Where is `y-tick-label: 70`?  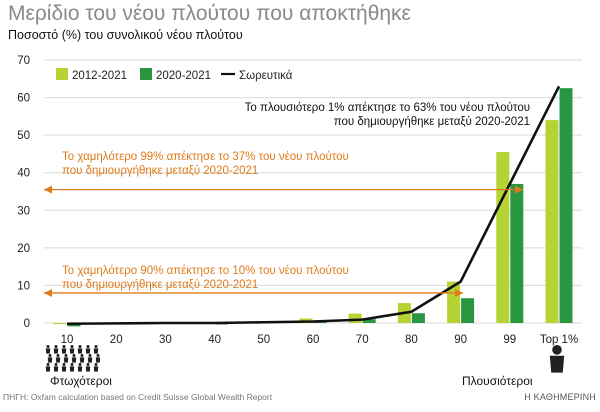
y-tick-label: 70 is located at coordinates (23, 61).